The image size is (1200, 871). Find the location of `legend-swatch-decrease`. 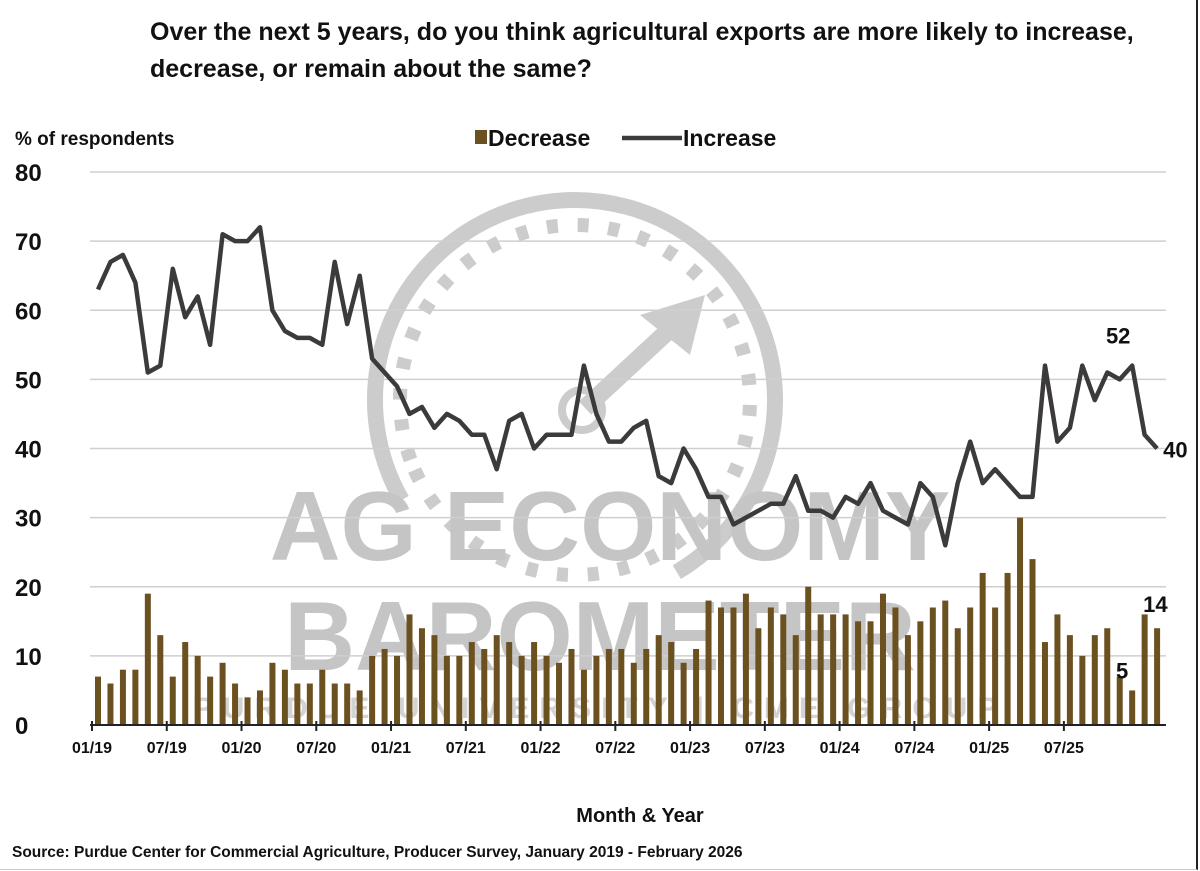

legend-swatch-decrease is located at coordinates (481, 137).